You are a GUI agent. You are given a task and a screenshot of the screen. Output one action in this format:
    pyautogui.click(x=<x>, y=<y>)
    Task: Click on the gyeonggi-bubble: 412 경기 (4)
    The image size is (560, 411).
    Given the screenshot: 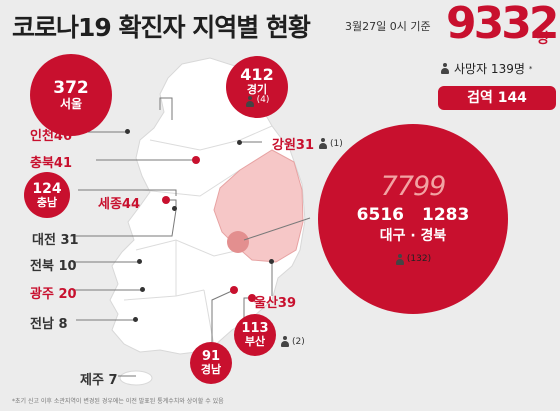 What is the action you would take?
    pyautogui.click(x=257, y=87)
    